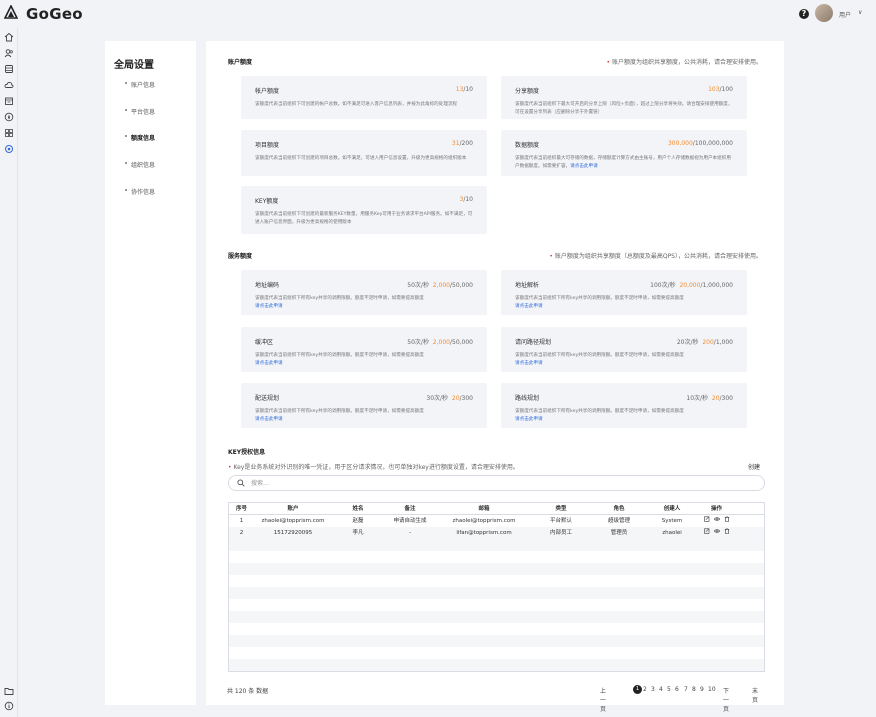 The height and width of the screenshot is (717, 876). I want to click on folder-icon, so click(9, 691).